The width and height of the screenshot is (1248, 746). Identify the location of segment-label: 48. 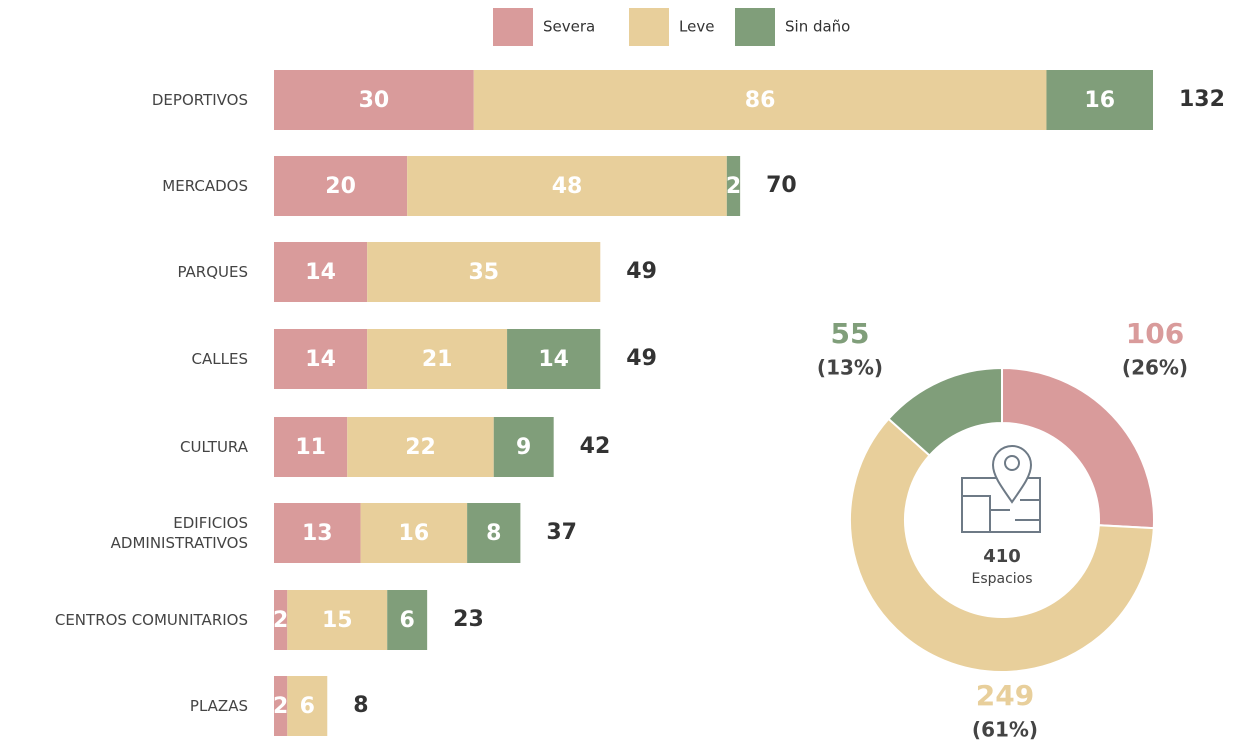
(567, 186).